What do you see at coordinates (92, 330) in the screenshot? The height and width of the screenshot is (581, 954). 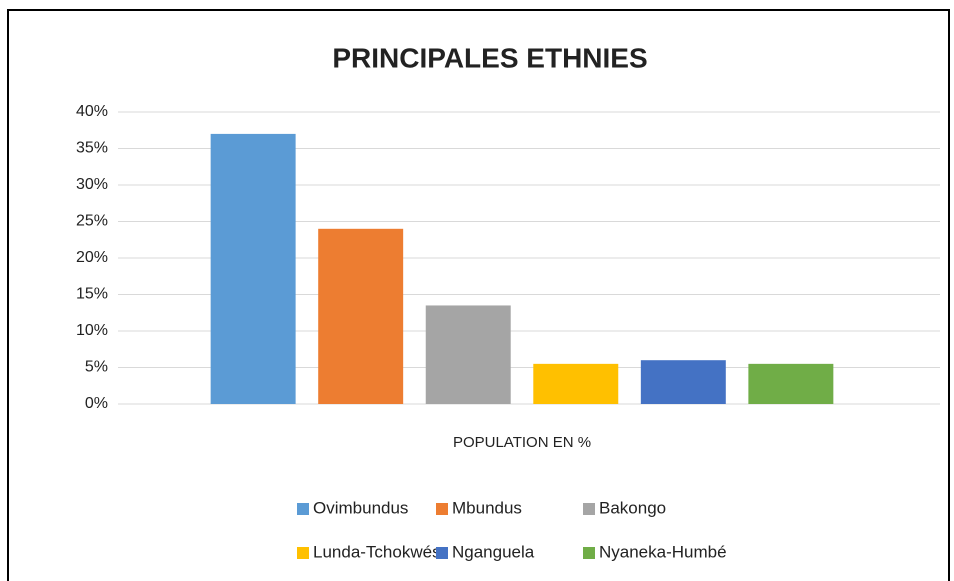 I see `y-tick-label: 10%` at bounding box center [92, 330].